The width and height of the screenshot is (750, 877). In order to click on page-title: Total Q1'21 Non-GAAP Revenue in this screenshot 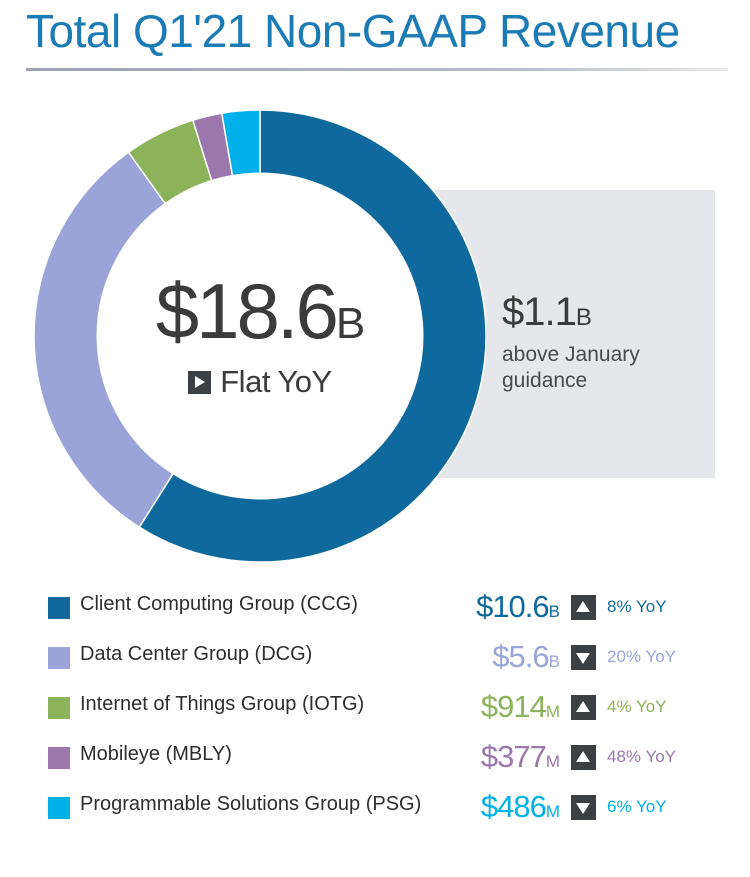, I will do `click(353, 31)`.